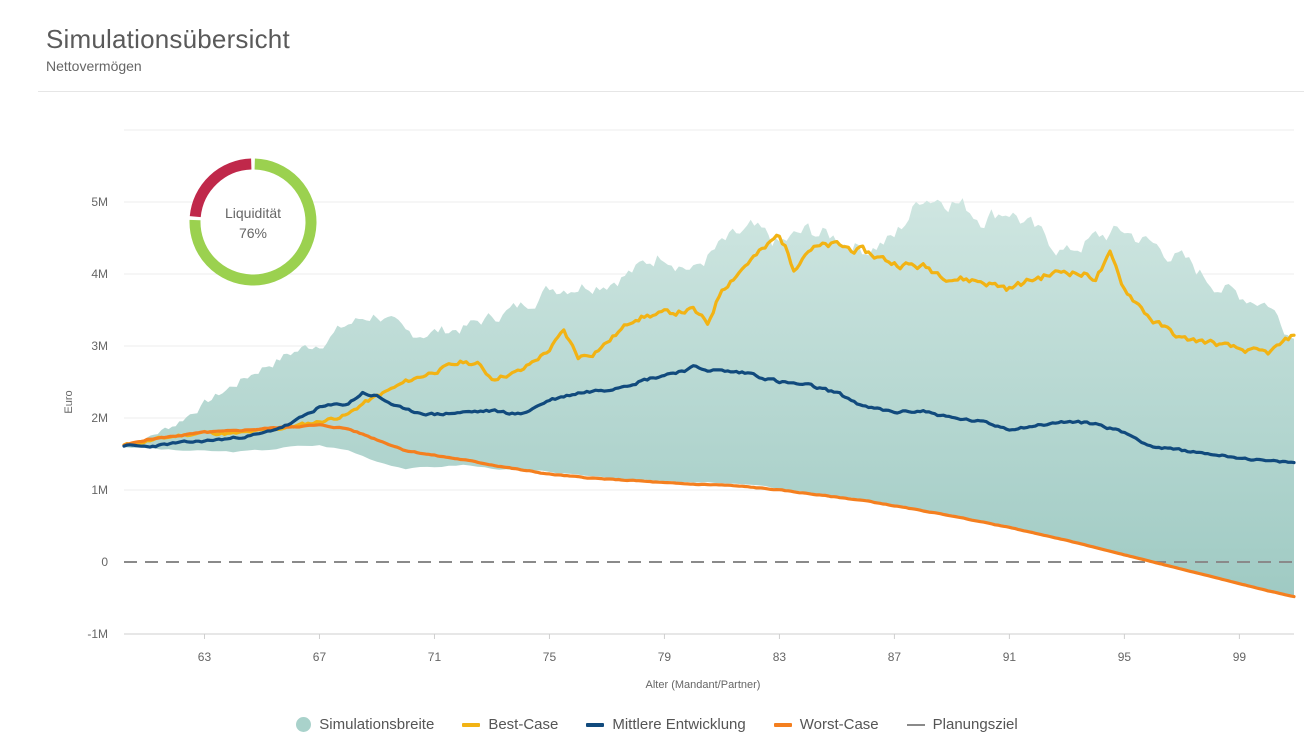  I want to click on header-divider, so click(671, 91).